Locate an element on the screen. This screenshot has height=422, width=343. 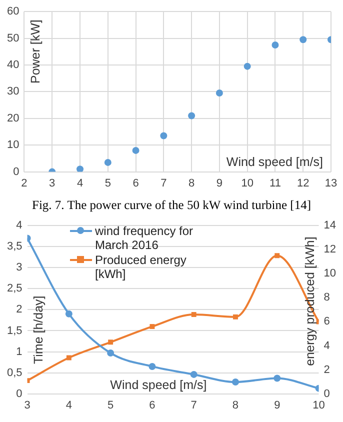
y-axis-title: Time [h/day] is located at coordinates (39, 330).